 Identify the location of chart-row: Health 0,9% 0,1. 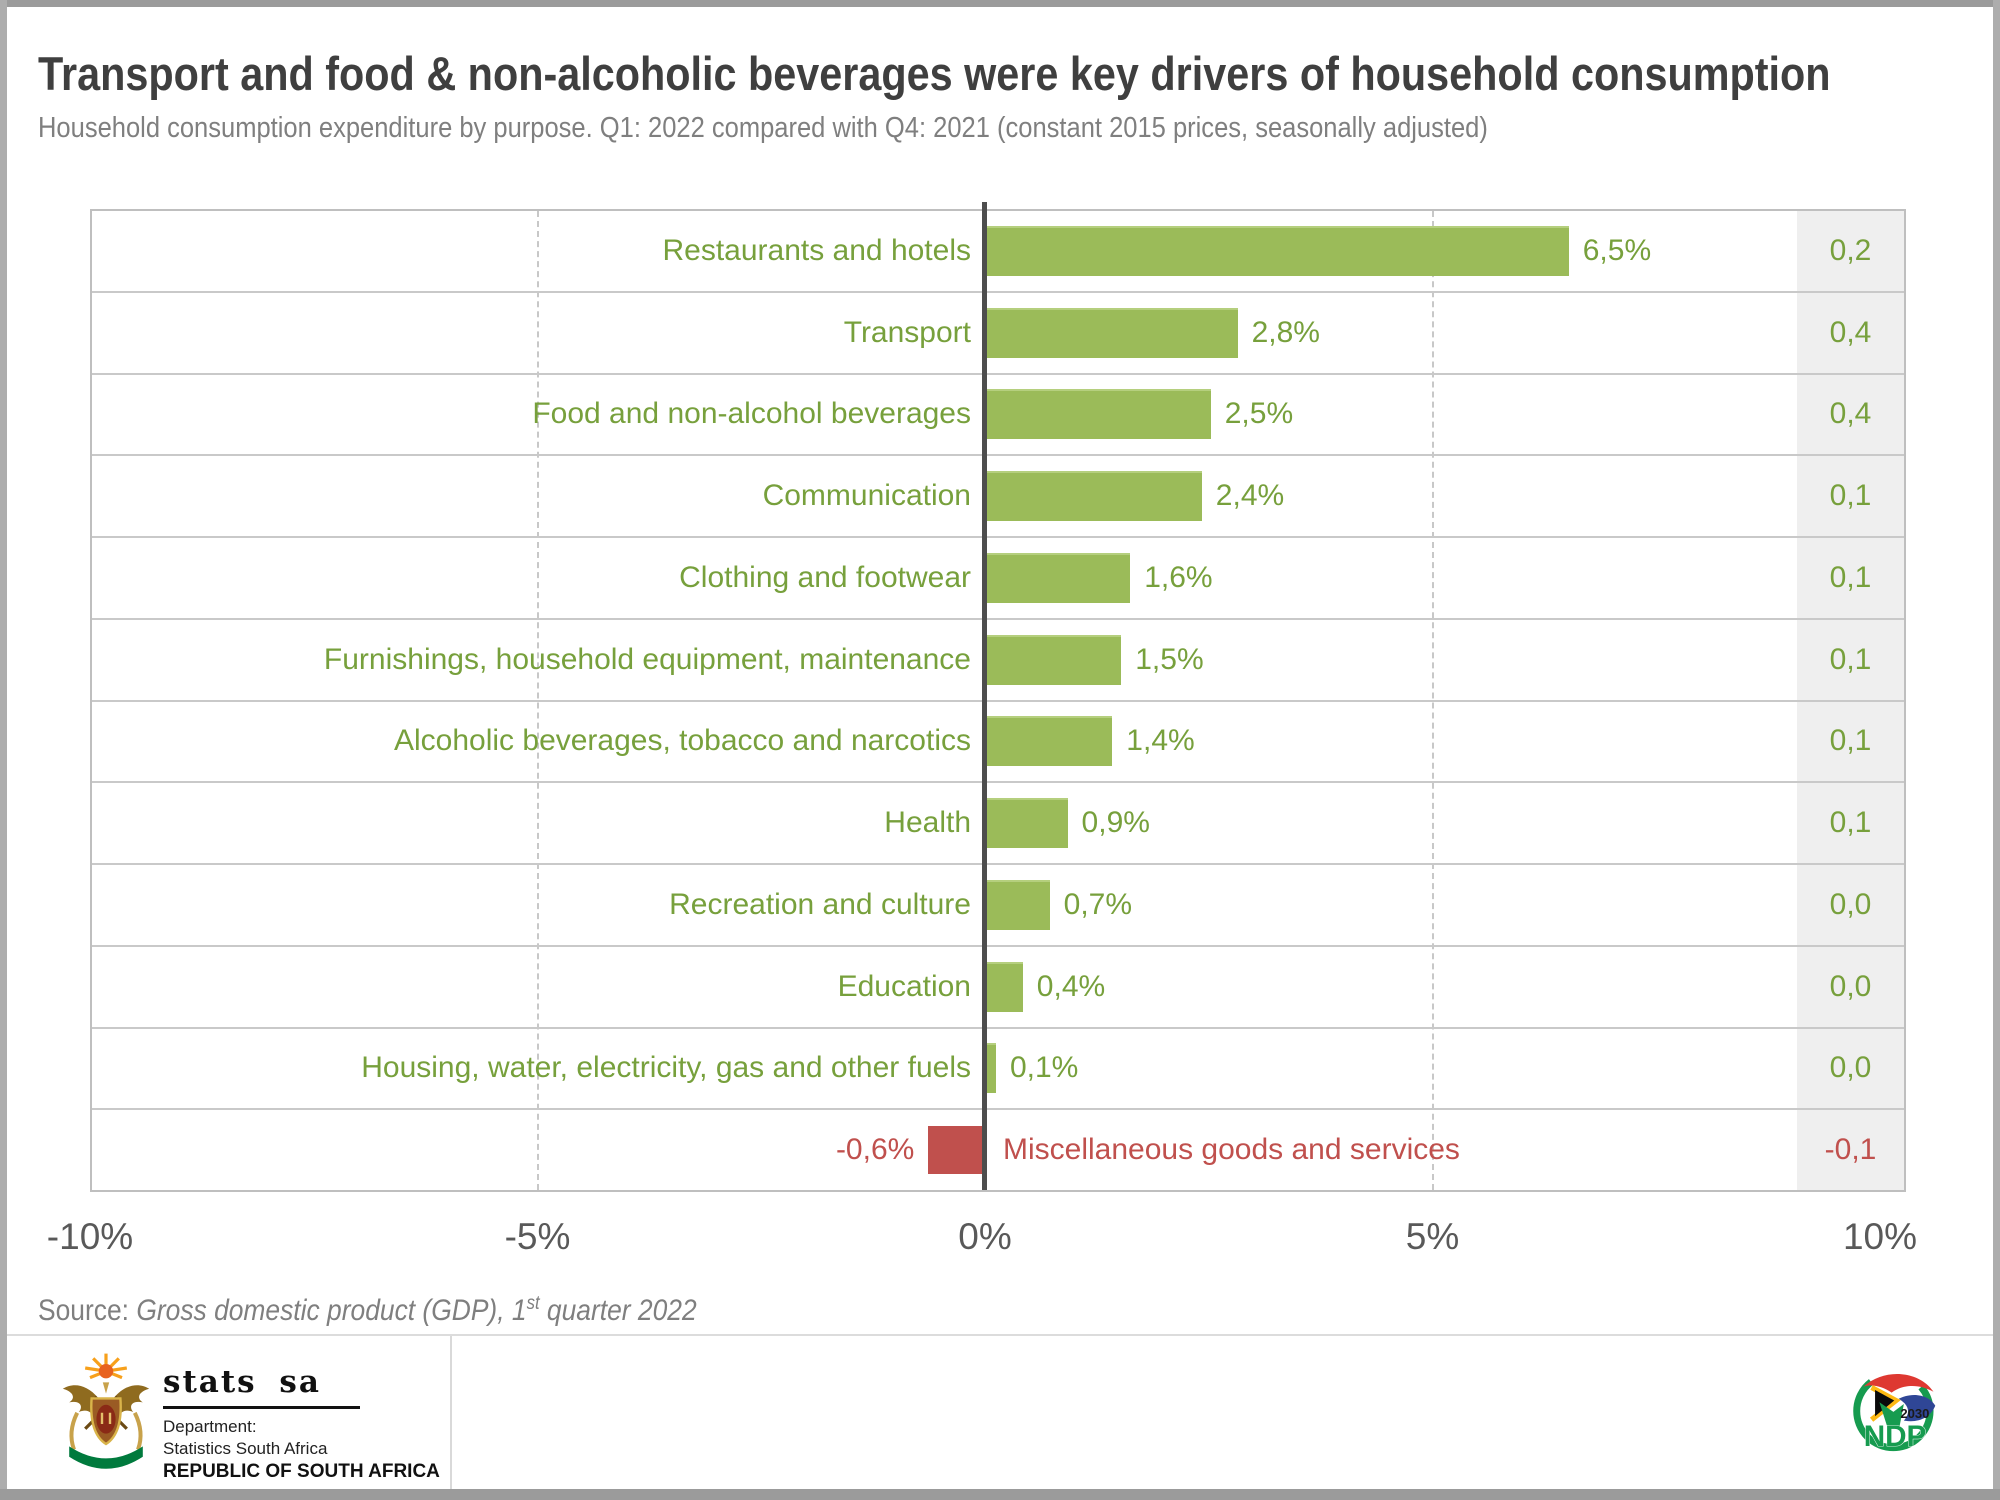
(998, 824).